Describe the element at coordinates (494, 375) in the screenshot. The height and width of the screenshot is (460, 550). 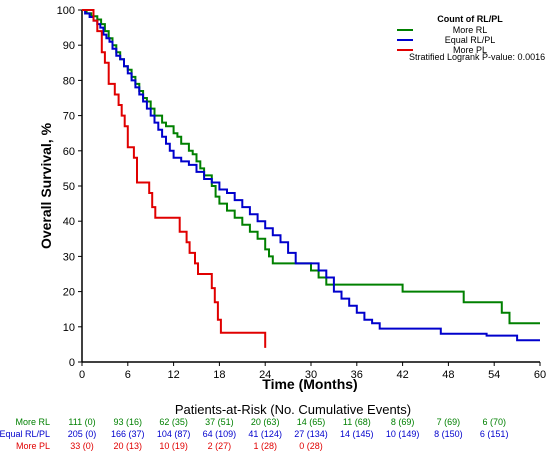
I see `x-tick-label: 54` at that location.